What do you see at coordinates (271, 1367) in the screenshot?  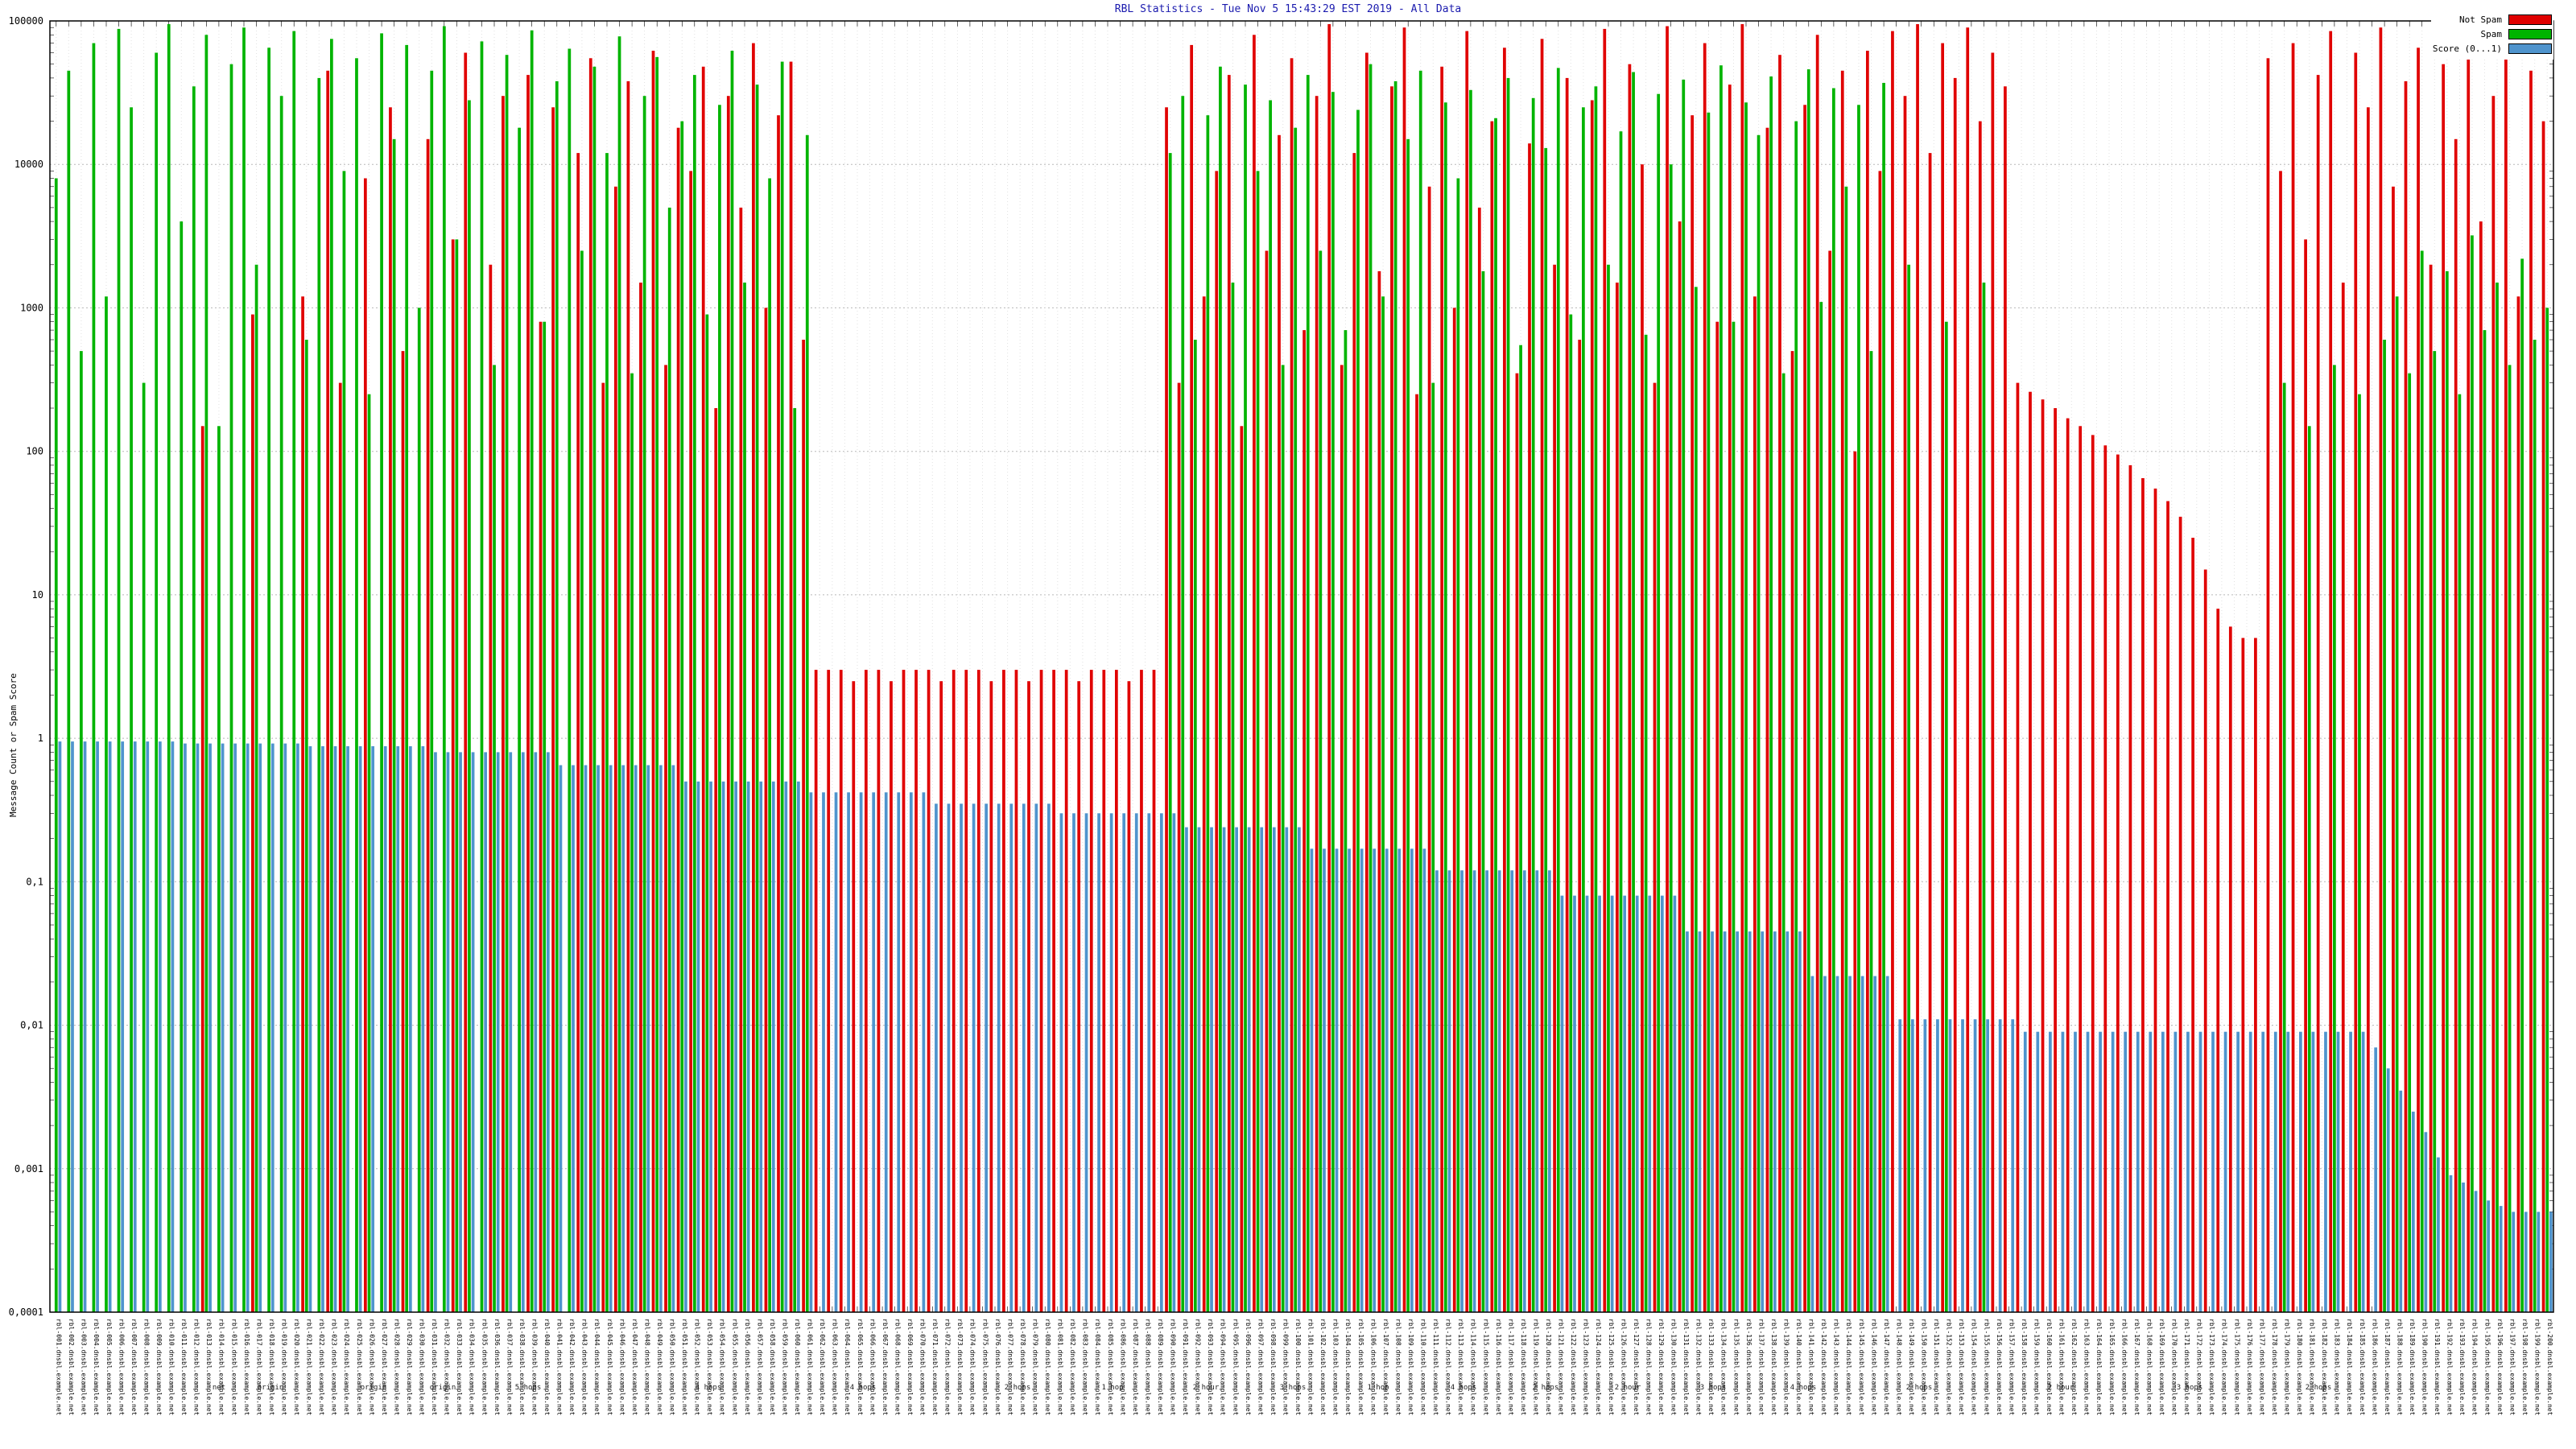 I see `x-tick-label: rbl-018.dnsbl.example.net` at bounding box center [271, 1367].